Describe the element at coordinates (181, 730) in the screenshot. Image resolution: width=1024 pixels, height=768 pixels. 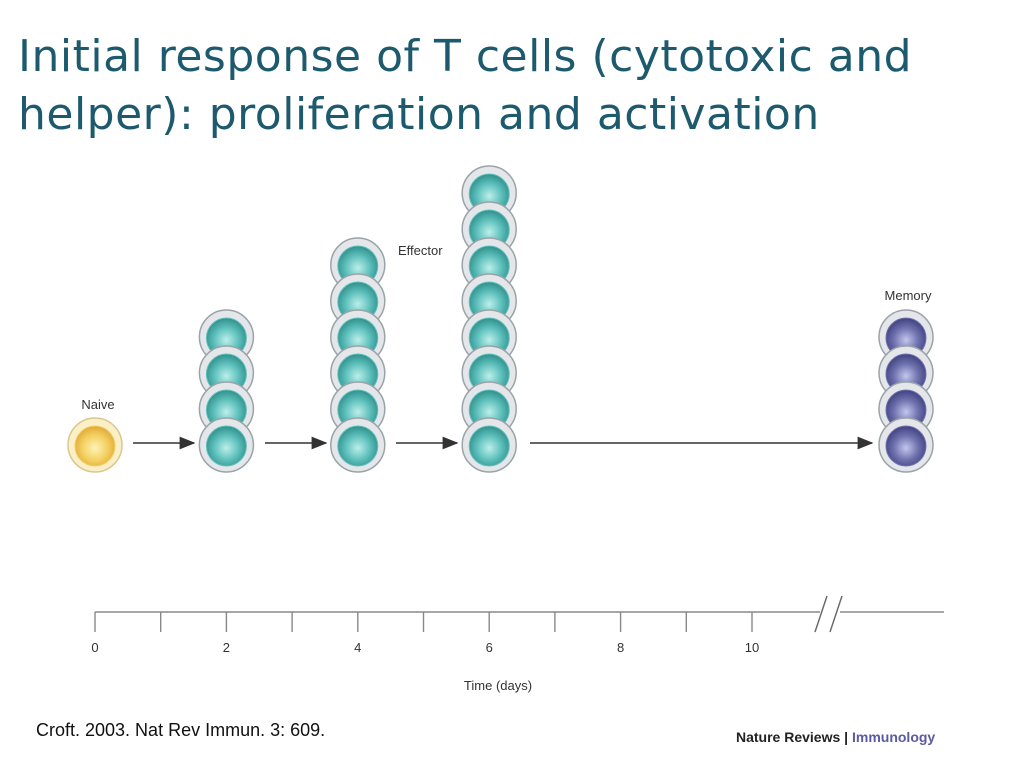
I see `citation-text: Croft. 2003. Nat Rev Immun. 3: 609.` at that location.